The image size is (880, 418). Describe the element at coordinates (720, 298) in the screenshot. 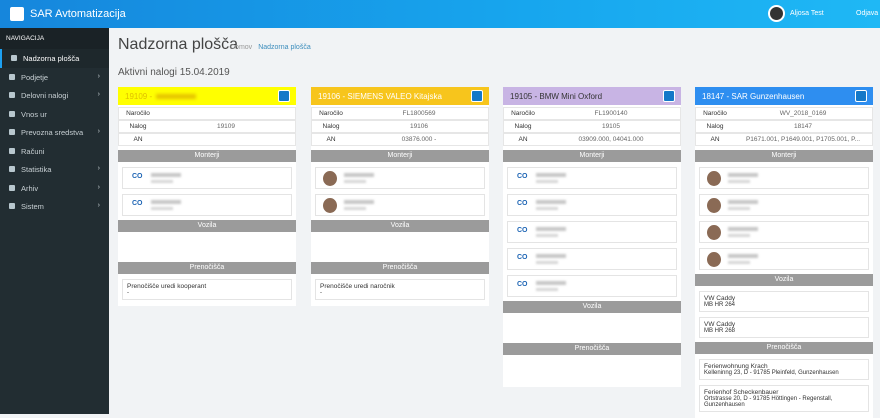

I see `vehicle-name: VW Caddy` at that location.